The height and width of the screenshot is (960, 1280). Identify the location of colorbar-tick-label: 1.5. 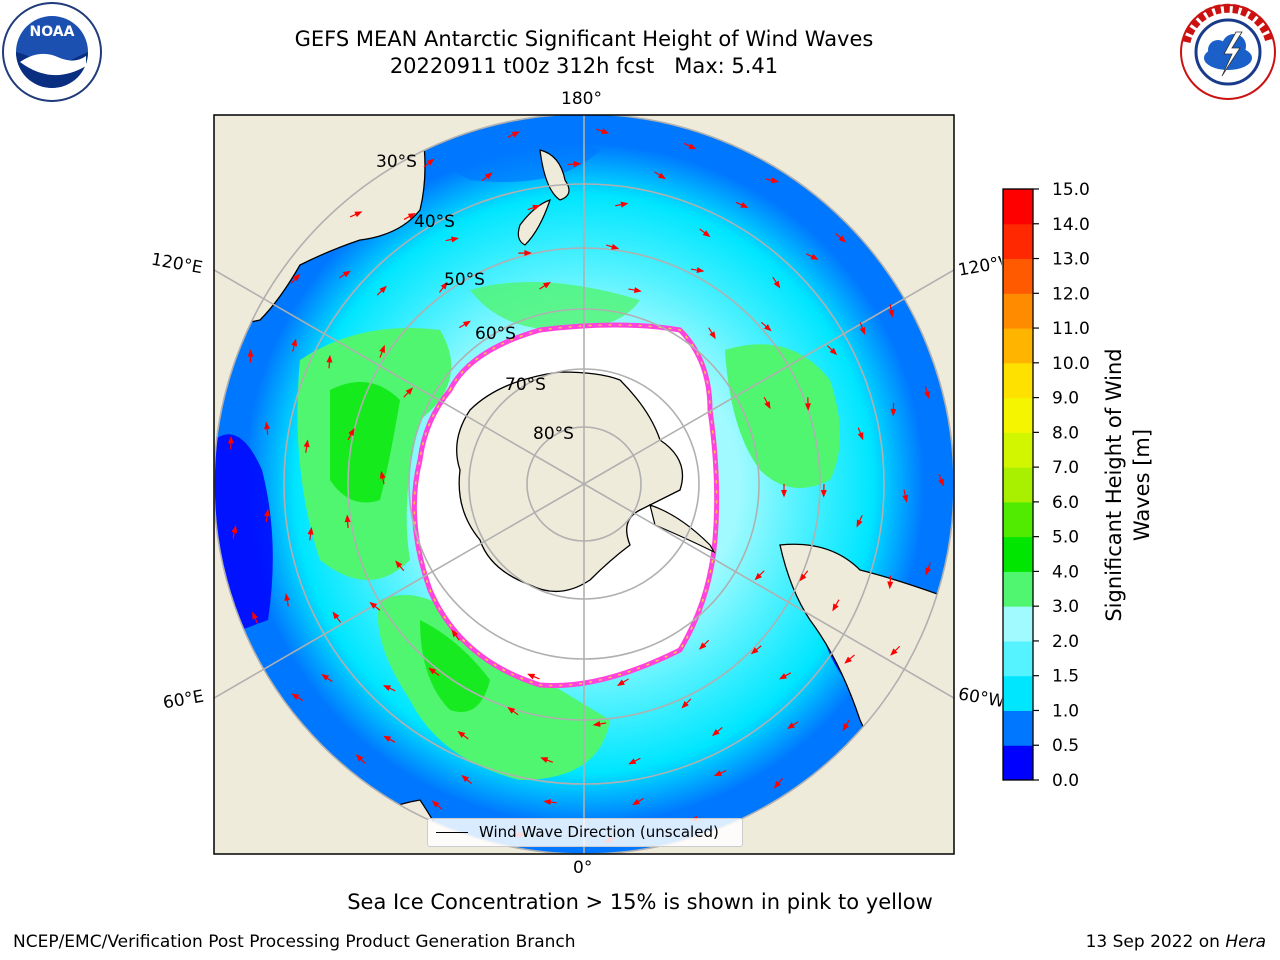
(1065, 677).